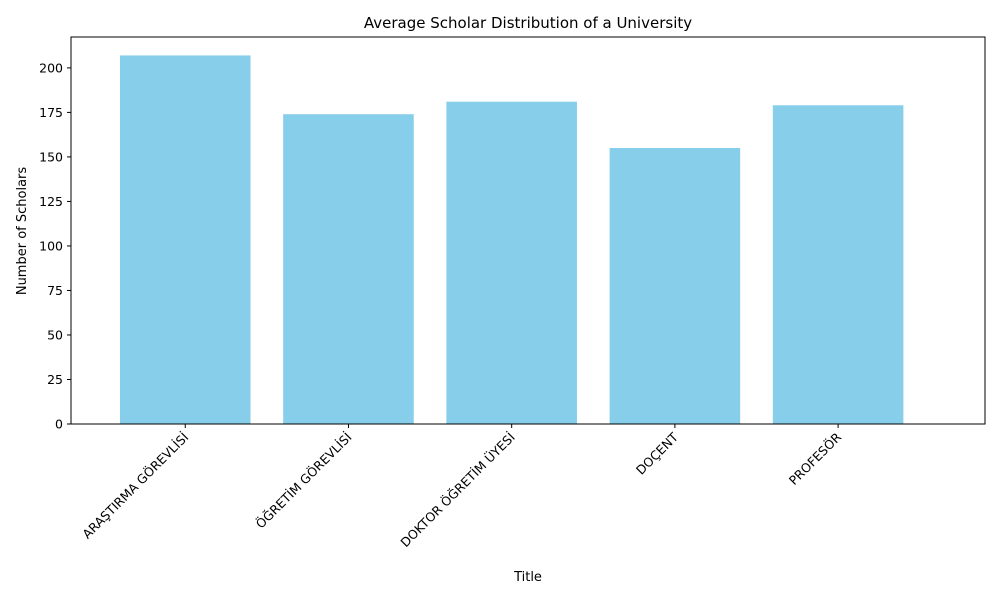  Describe the element at coordinates (55, 290) in the screenshot. I see `y-tick-label: 75` at that location.